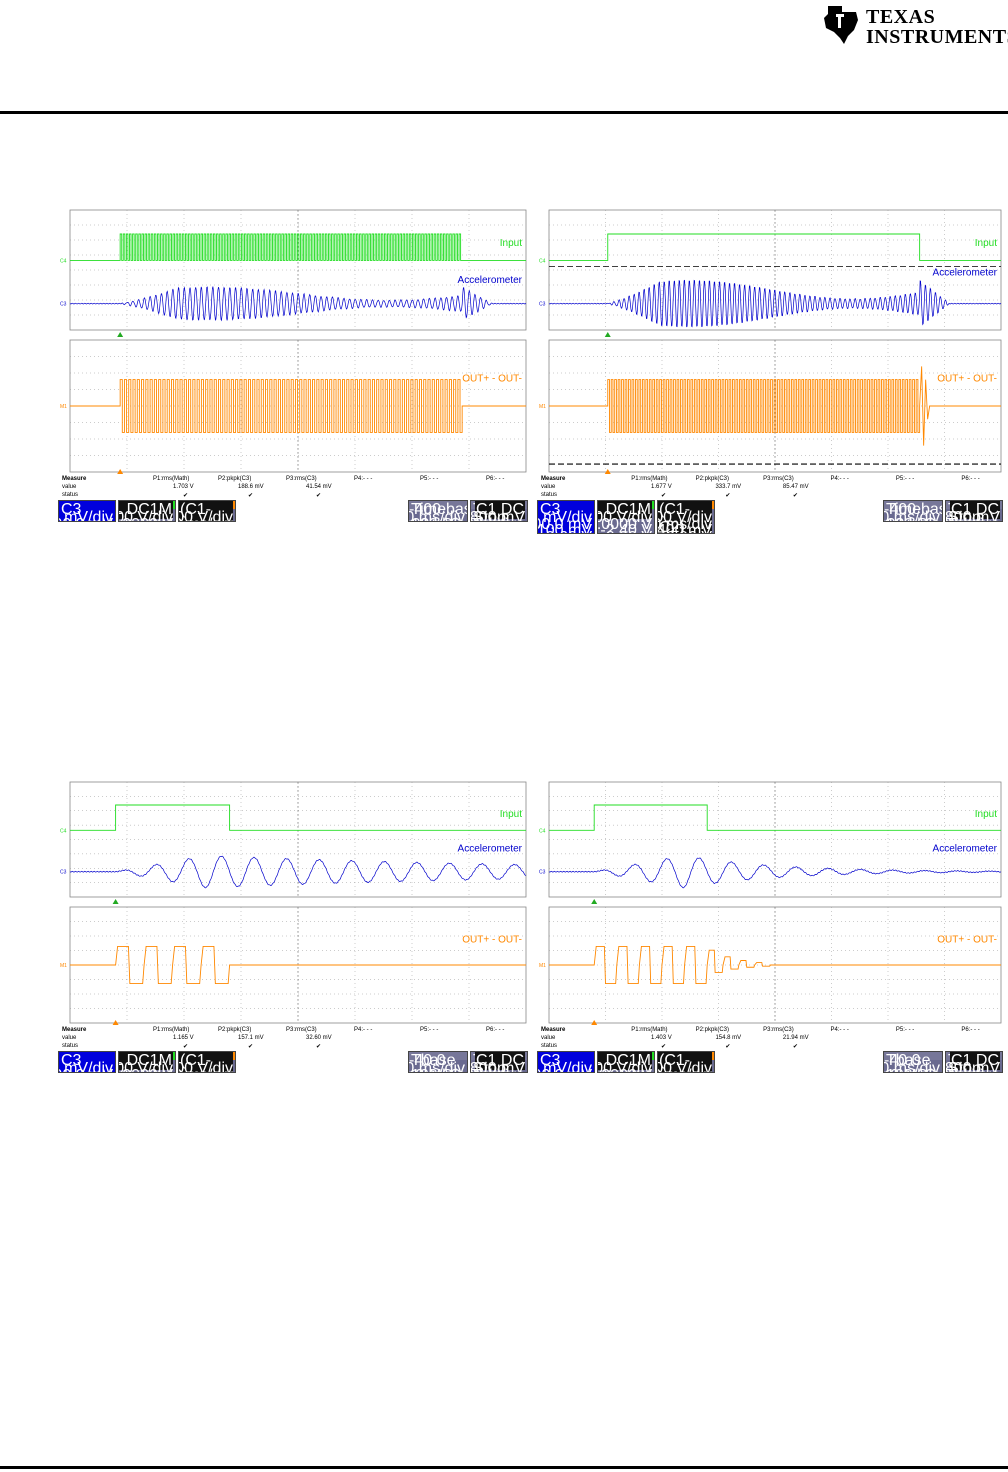  What do you see at coordinates (504, 1467) in the screenshot?
I see `footer-rule` at bounding box center [504, 1467].